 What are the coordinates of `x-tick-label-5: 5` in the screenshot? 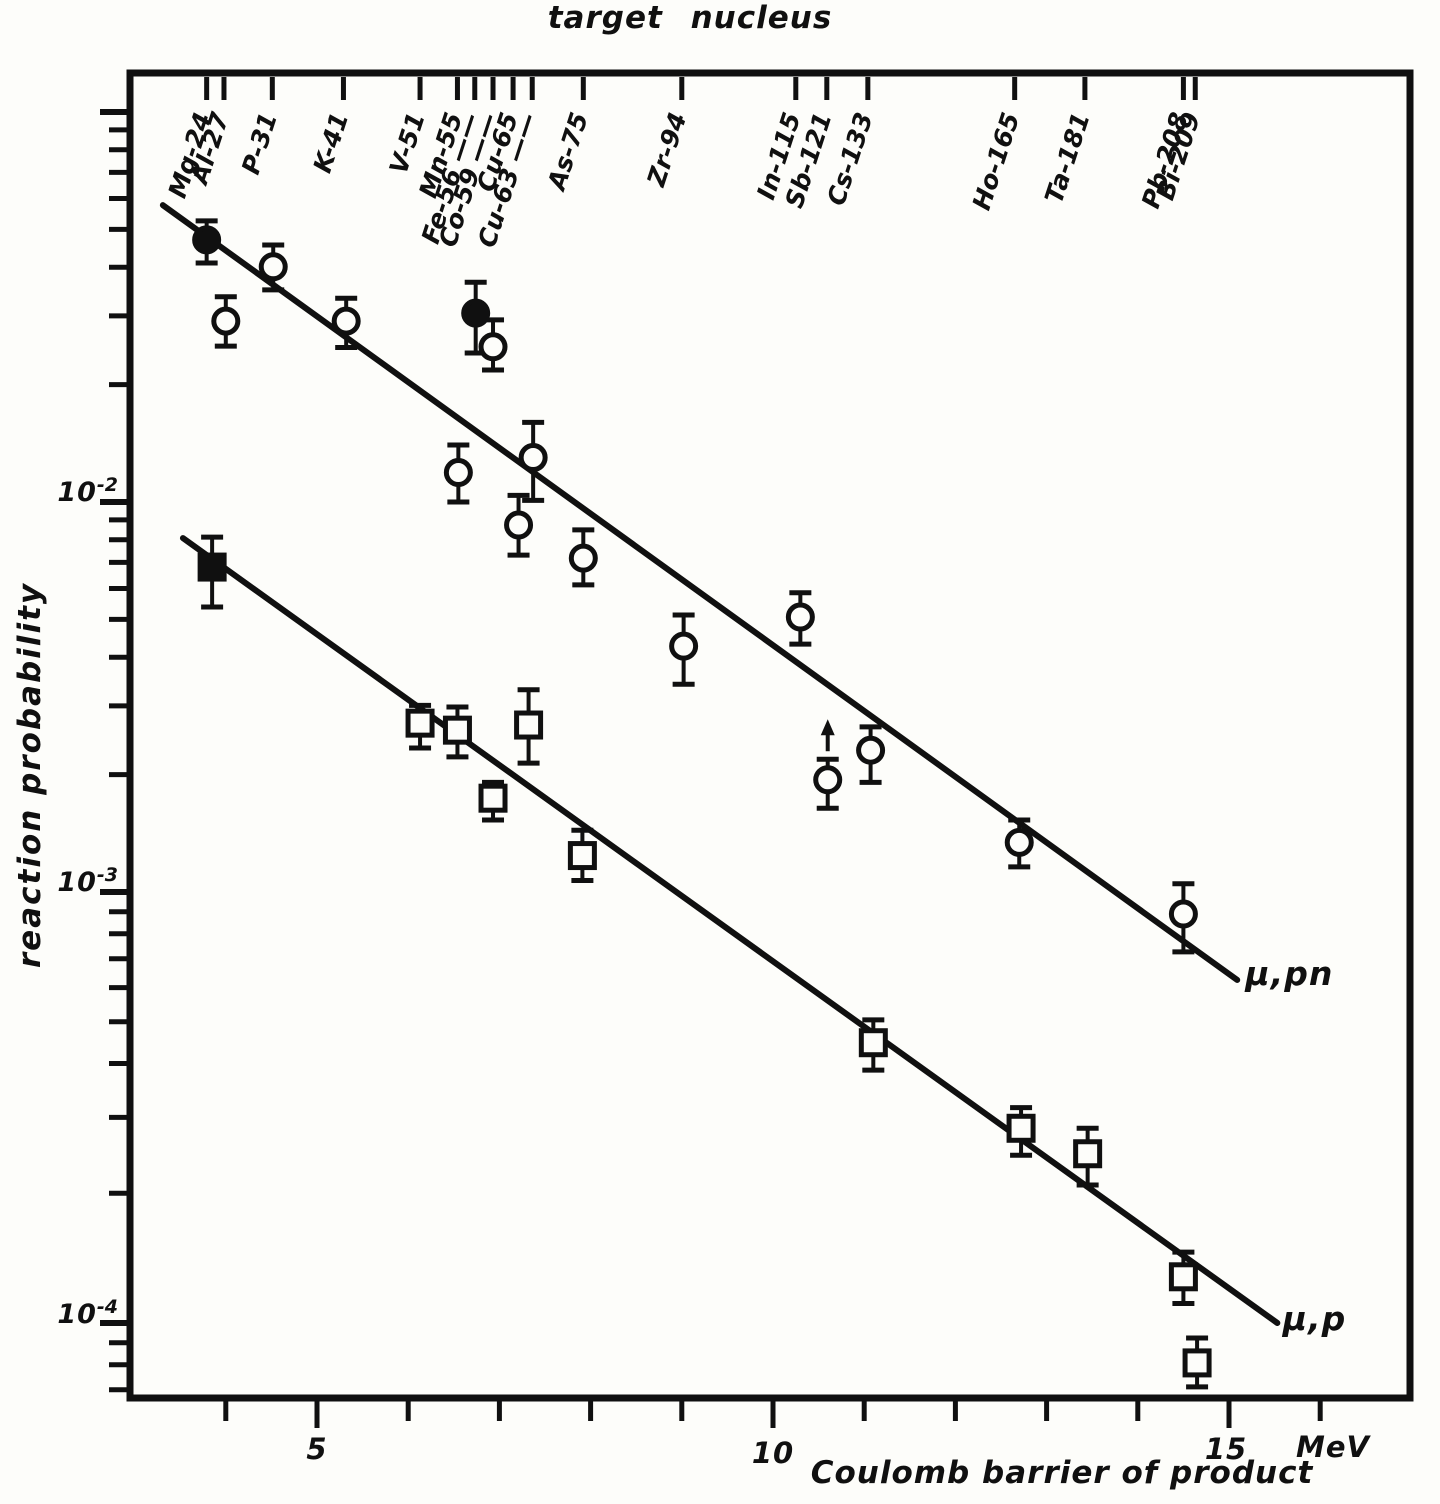 It's located at (317, 1449).